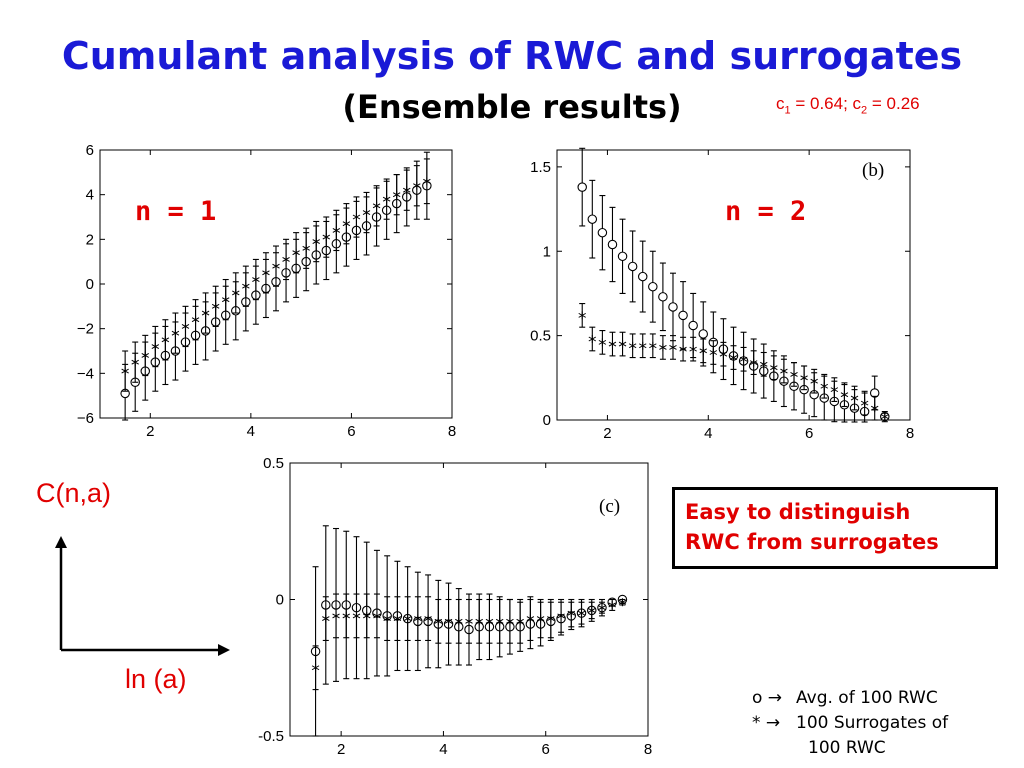 The width and height of the screenshot is (1024, 768). What do you see at coordinates (175, 211) in the screenshot?
I see `panel-label-n: n = 1` at bounding box center [175, 211].